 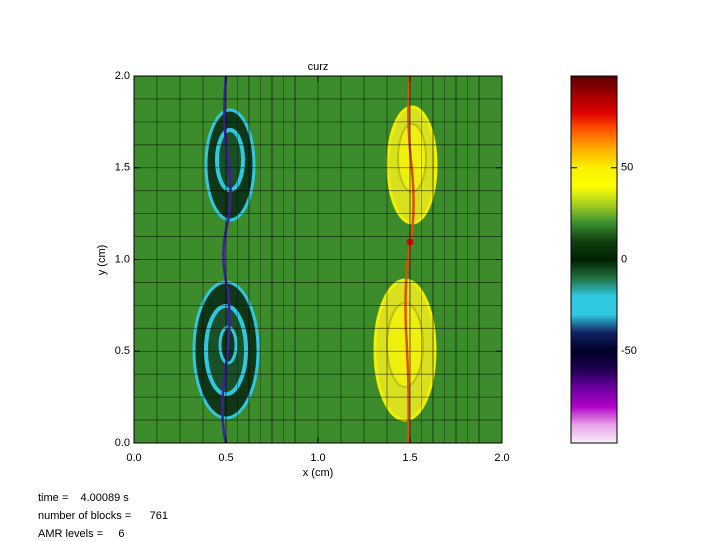 I want to click on x-tick-label: 0.5, so click(x=225, y=458).